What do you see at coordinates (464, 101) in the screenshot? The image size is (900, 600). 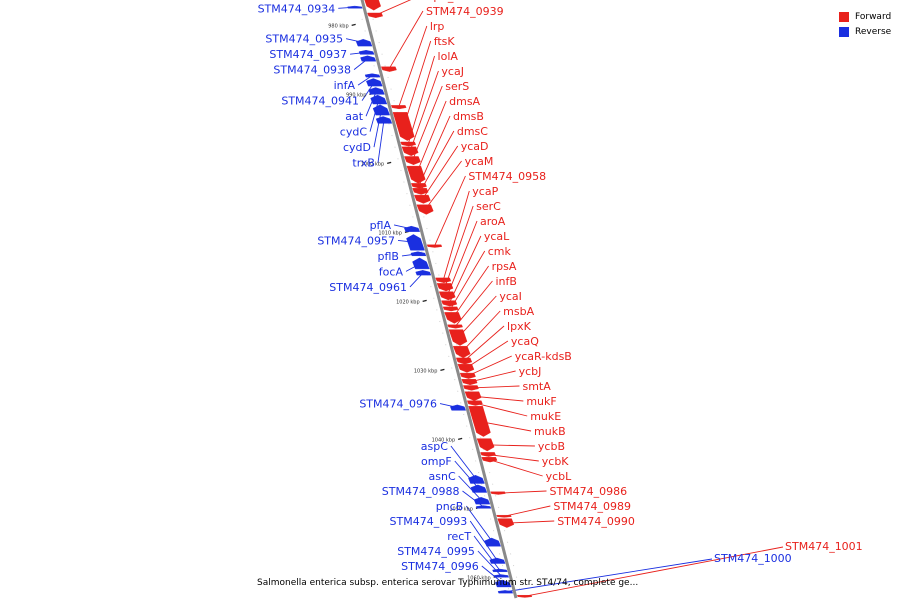 I see `gene-label-dmsa: dmsA` at bounding box center [464, 101].